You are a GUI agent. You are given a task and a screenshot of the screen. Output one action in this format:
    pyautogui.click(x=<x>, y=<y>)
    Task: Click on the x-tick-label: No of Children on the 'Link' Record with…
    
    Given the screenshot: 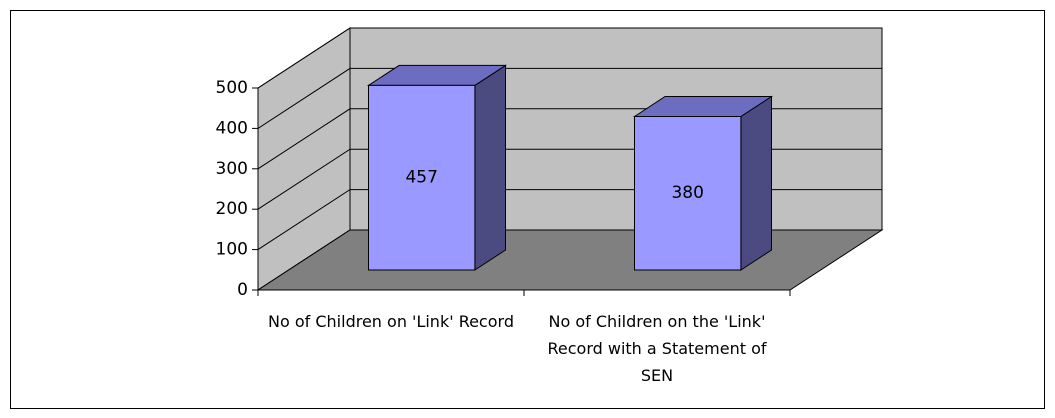 What is the action you would take?
    pyautogui.click(x=657, y=348)
    